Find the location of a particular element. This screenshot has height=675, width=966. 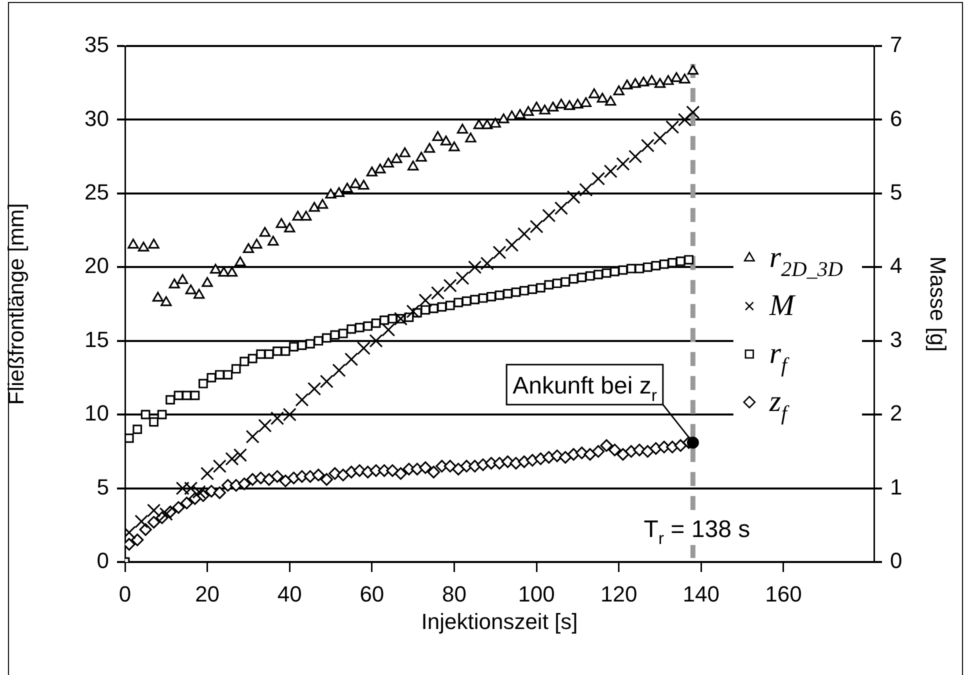

y2-tick-label: 4 is located at coordinates (896, 265).